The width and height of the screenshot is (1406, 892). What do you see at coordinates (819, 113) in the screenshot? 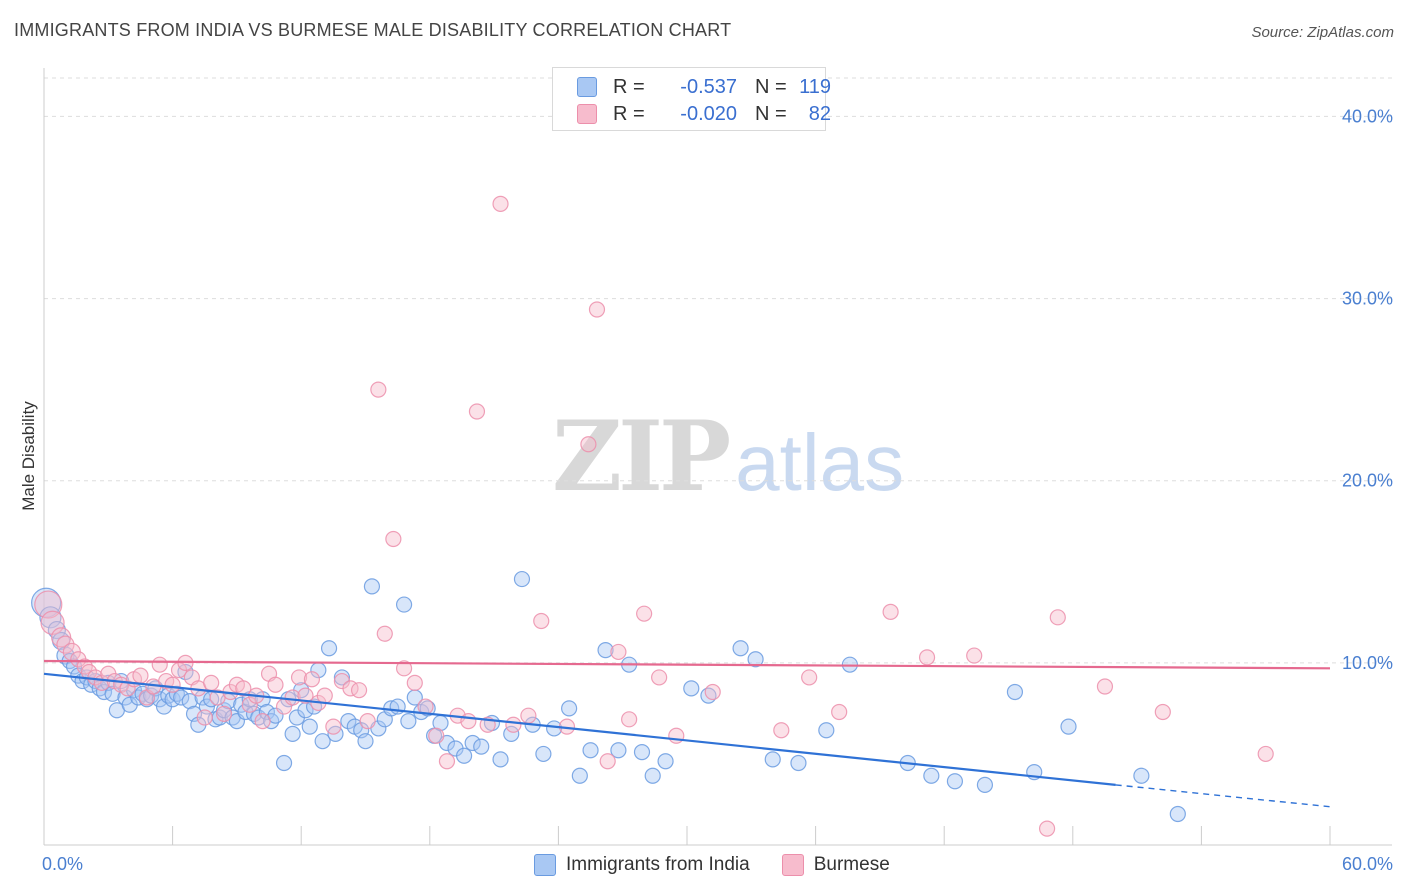
I see `burmese-n-value: 82` at bounding box center [819, 113].